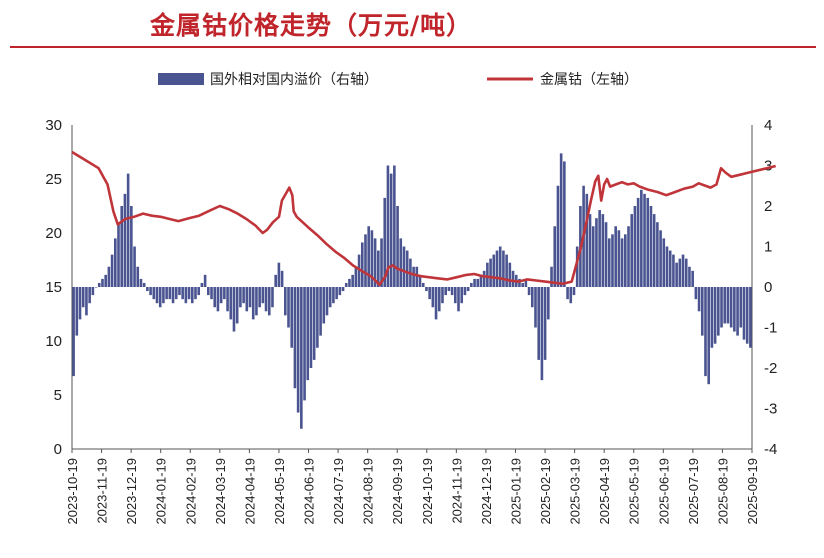 Image resolution: width=824 pixels, height=558 pixels. Describe the element at coordinates (249, 491) in the screenshot. I see `x-tick-label: 2024-04-19` at that location.